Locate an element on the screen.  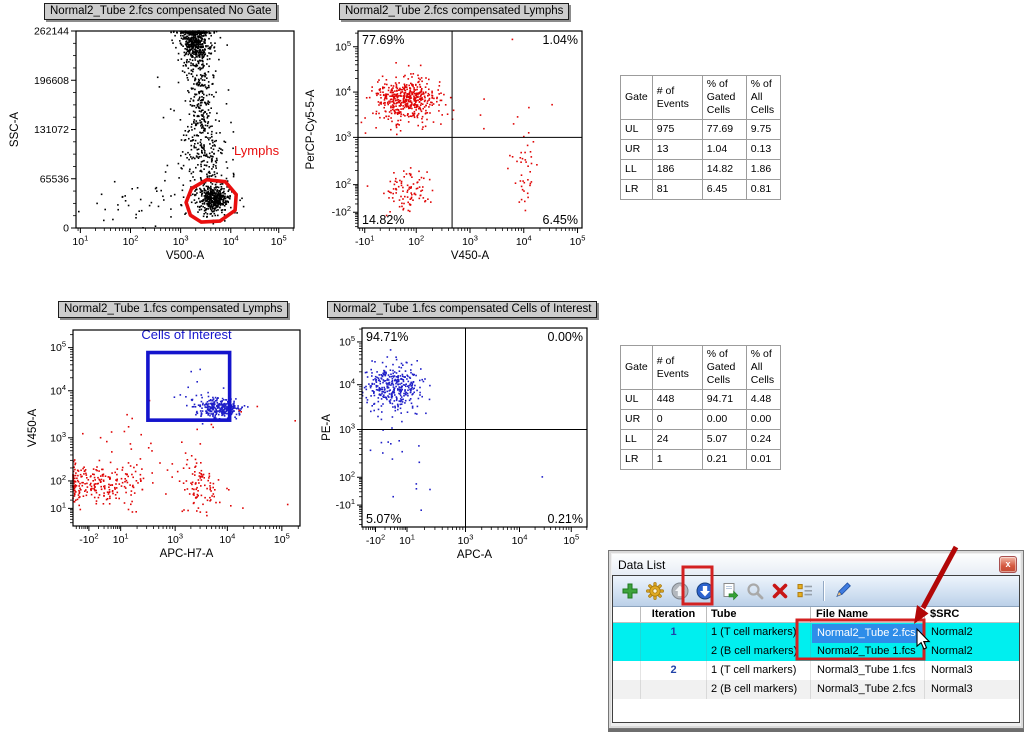
stats-row: LL 186 14.82 1.86 is located at coordinates (700, 169).